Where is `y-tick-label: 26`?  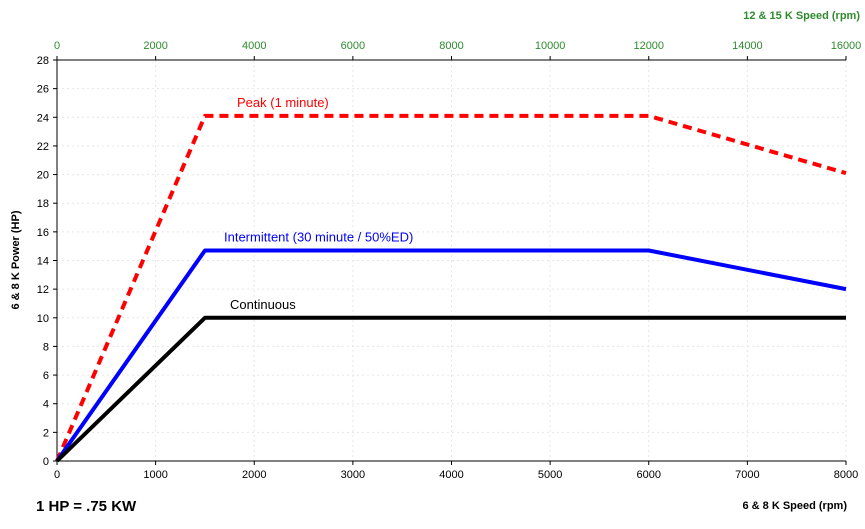
y-tick-label: 26 is located at coordinates (43, 90).